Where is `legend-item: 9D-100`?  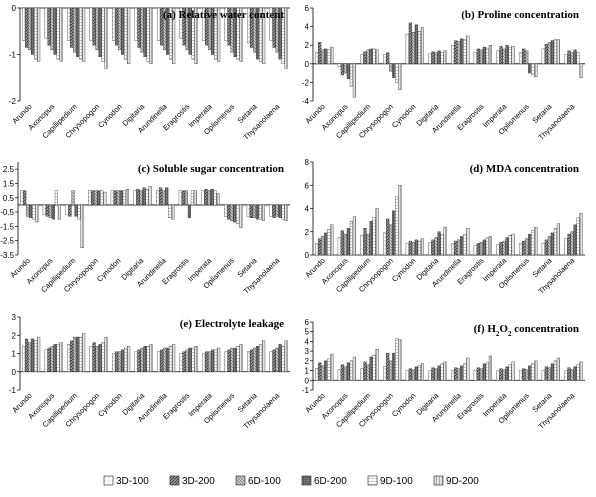
legend-item: 9D-100 is located at coordinates (390, 481).